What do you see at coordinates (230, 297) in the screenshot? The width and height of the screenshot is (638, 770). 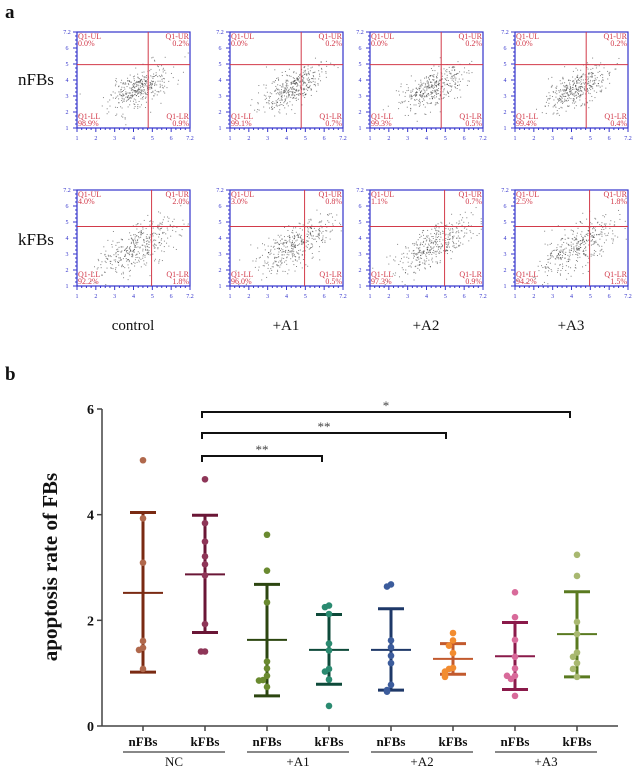 I see `x-tick-label: 1` at bounding box center [230, 297].